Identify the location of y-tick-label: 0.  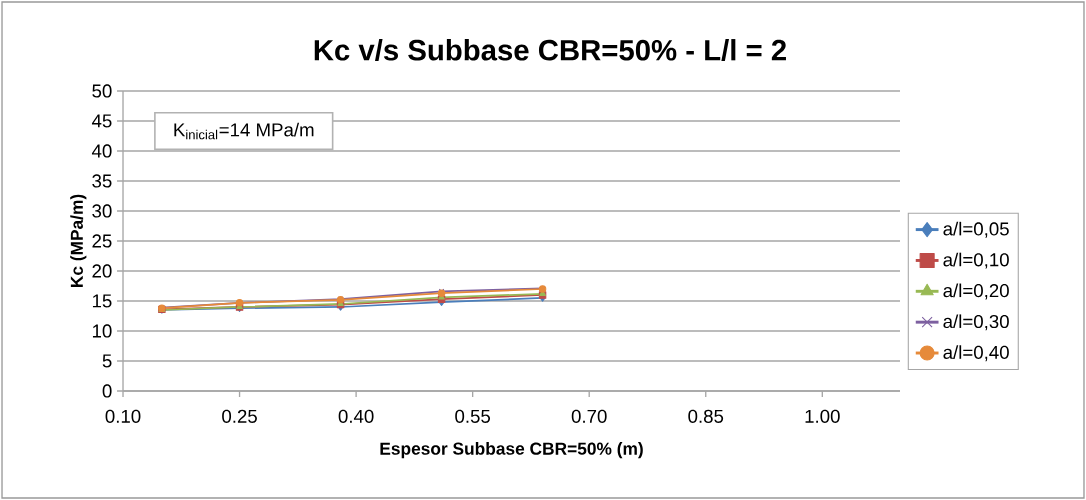
(107, 391).